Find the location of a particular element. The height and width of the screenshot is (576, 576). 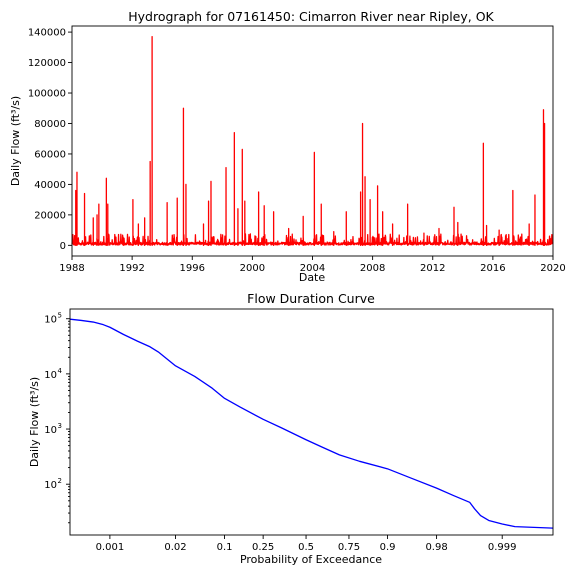

hydrograph-x-tick-label: 2016 is located at coordinates (492, 268).